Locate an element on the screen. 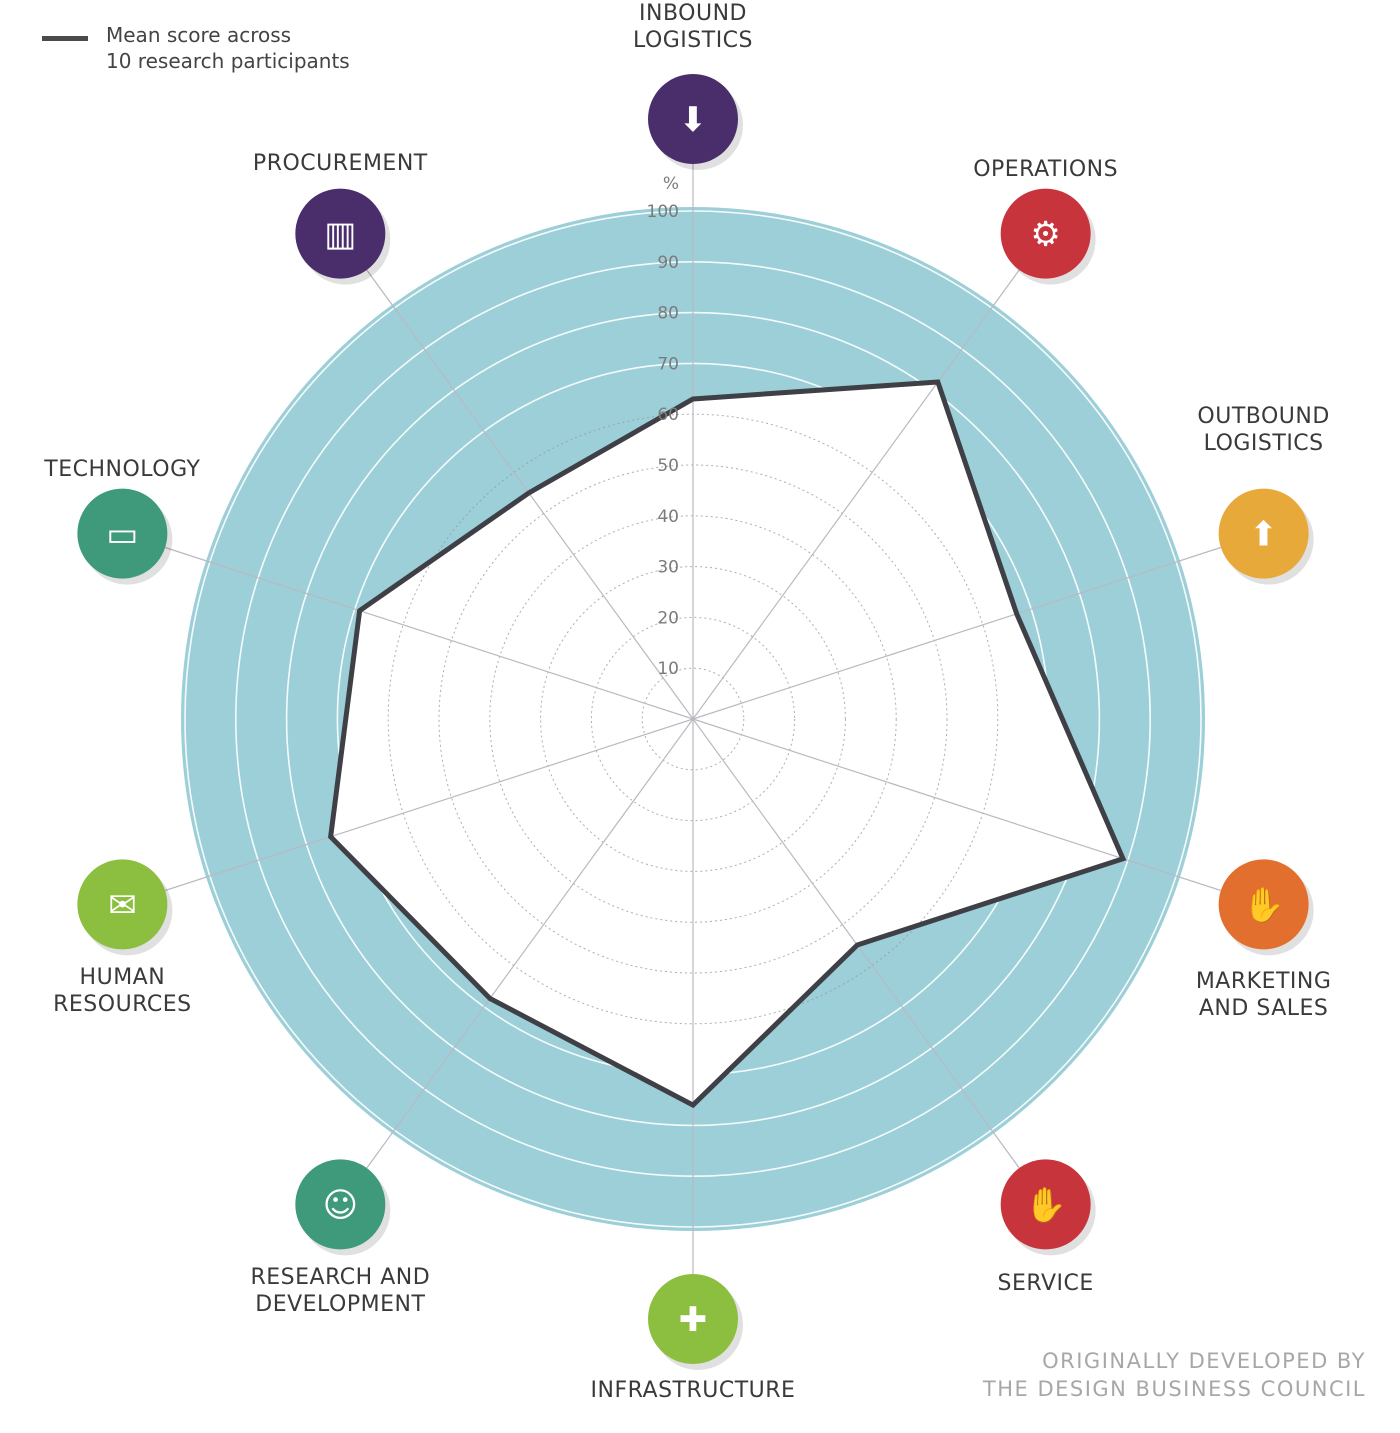  gear-icon-glyph: ⚙ is located at coordinates (1045, 235).